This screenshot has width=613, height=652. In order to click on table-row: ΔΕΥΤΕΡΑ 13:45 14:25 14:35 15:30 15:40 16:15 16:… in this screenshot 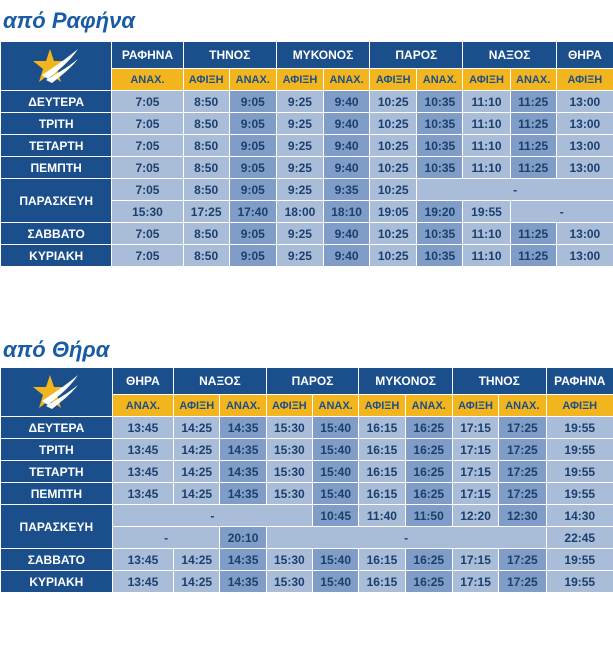, I will do `click(307, 427)`.